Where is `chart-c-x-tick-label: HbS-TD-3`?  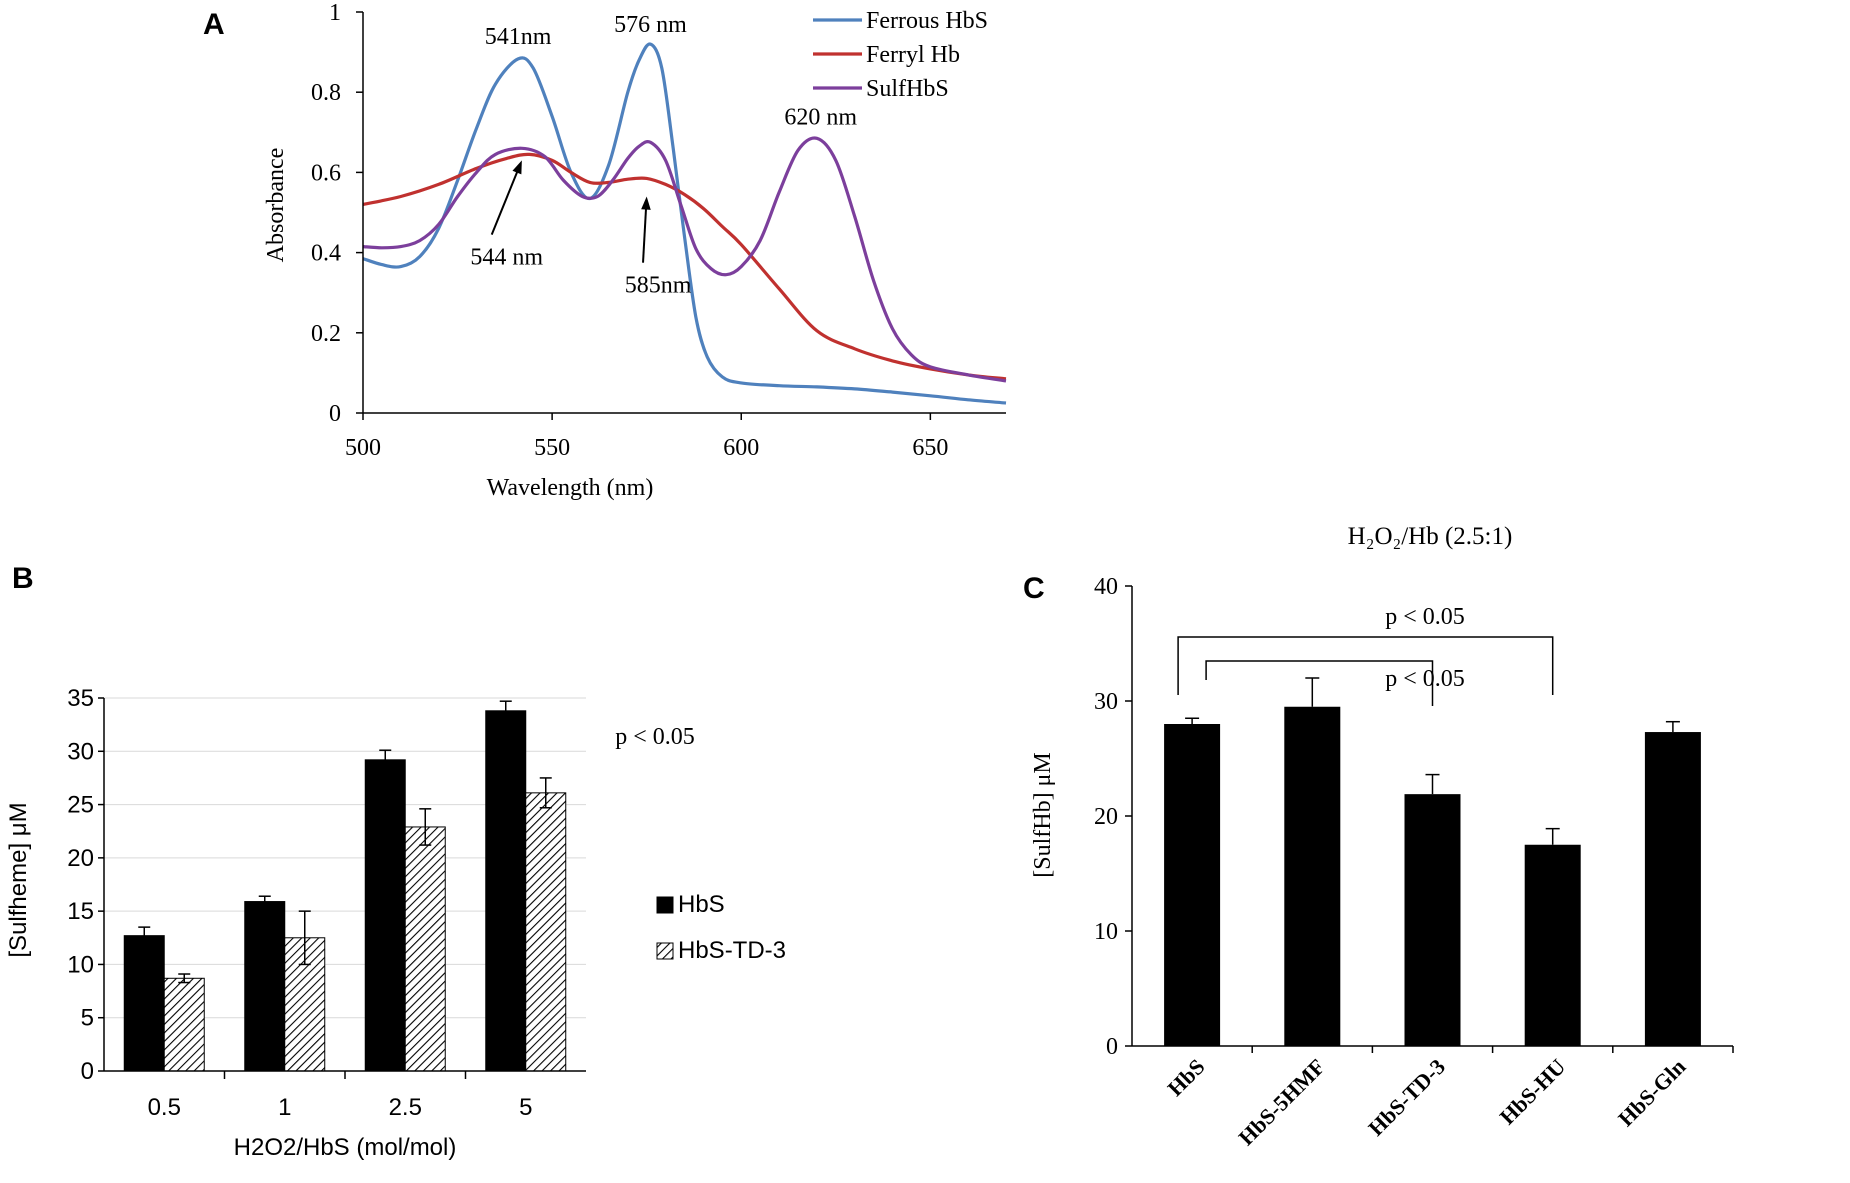 chart-c-x-tick-label: HbS-TD-3 is located at coordinates (1406, 1097).